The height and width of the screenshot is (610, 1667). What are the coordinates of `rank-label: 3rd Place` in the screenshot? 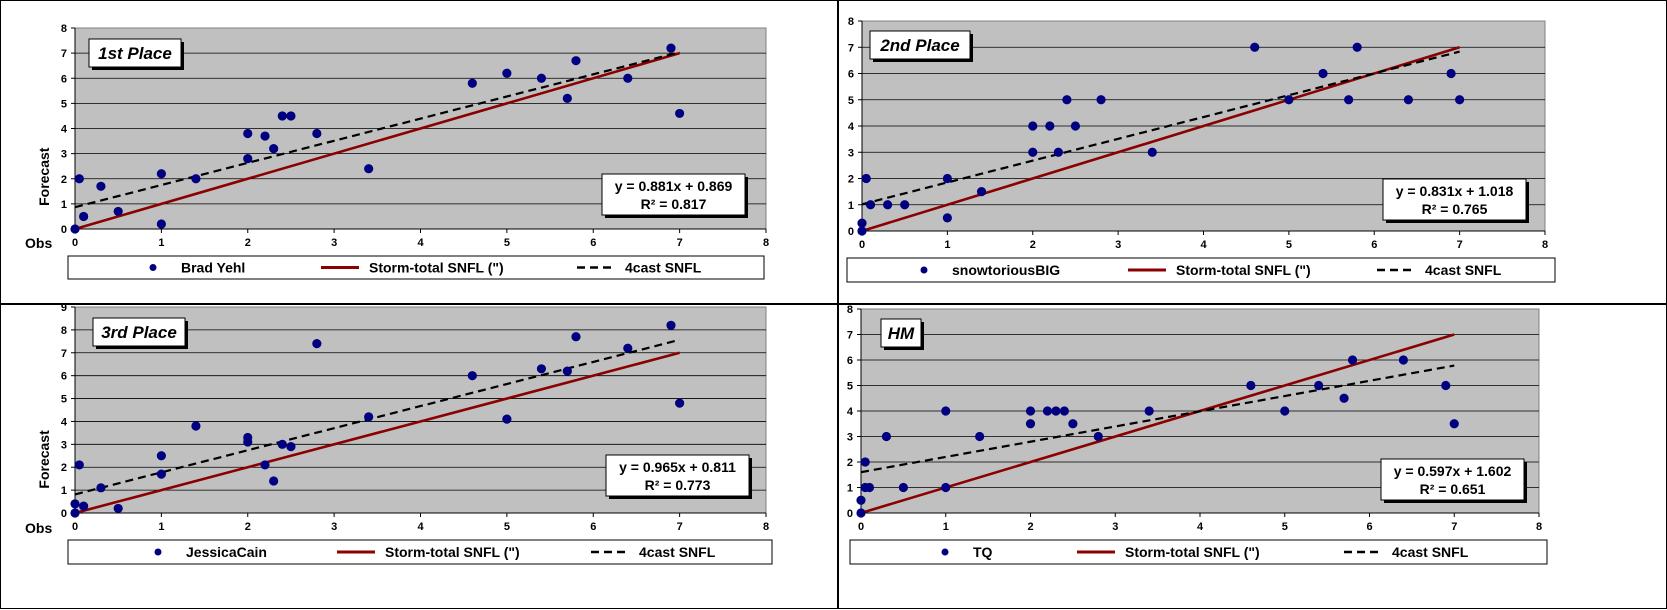 It's located at (139, 332).